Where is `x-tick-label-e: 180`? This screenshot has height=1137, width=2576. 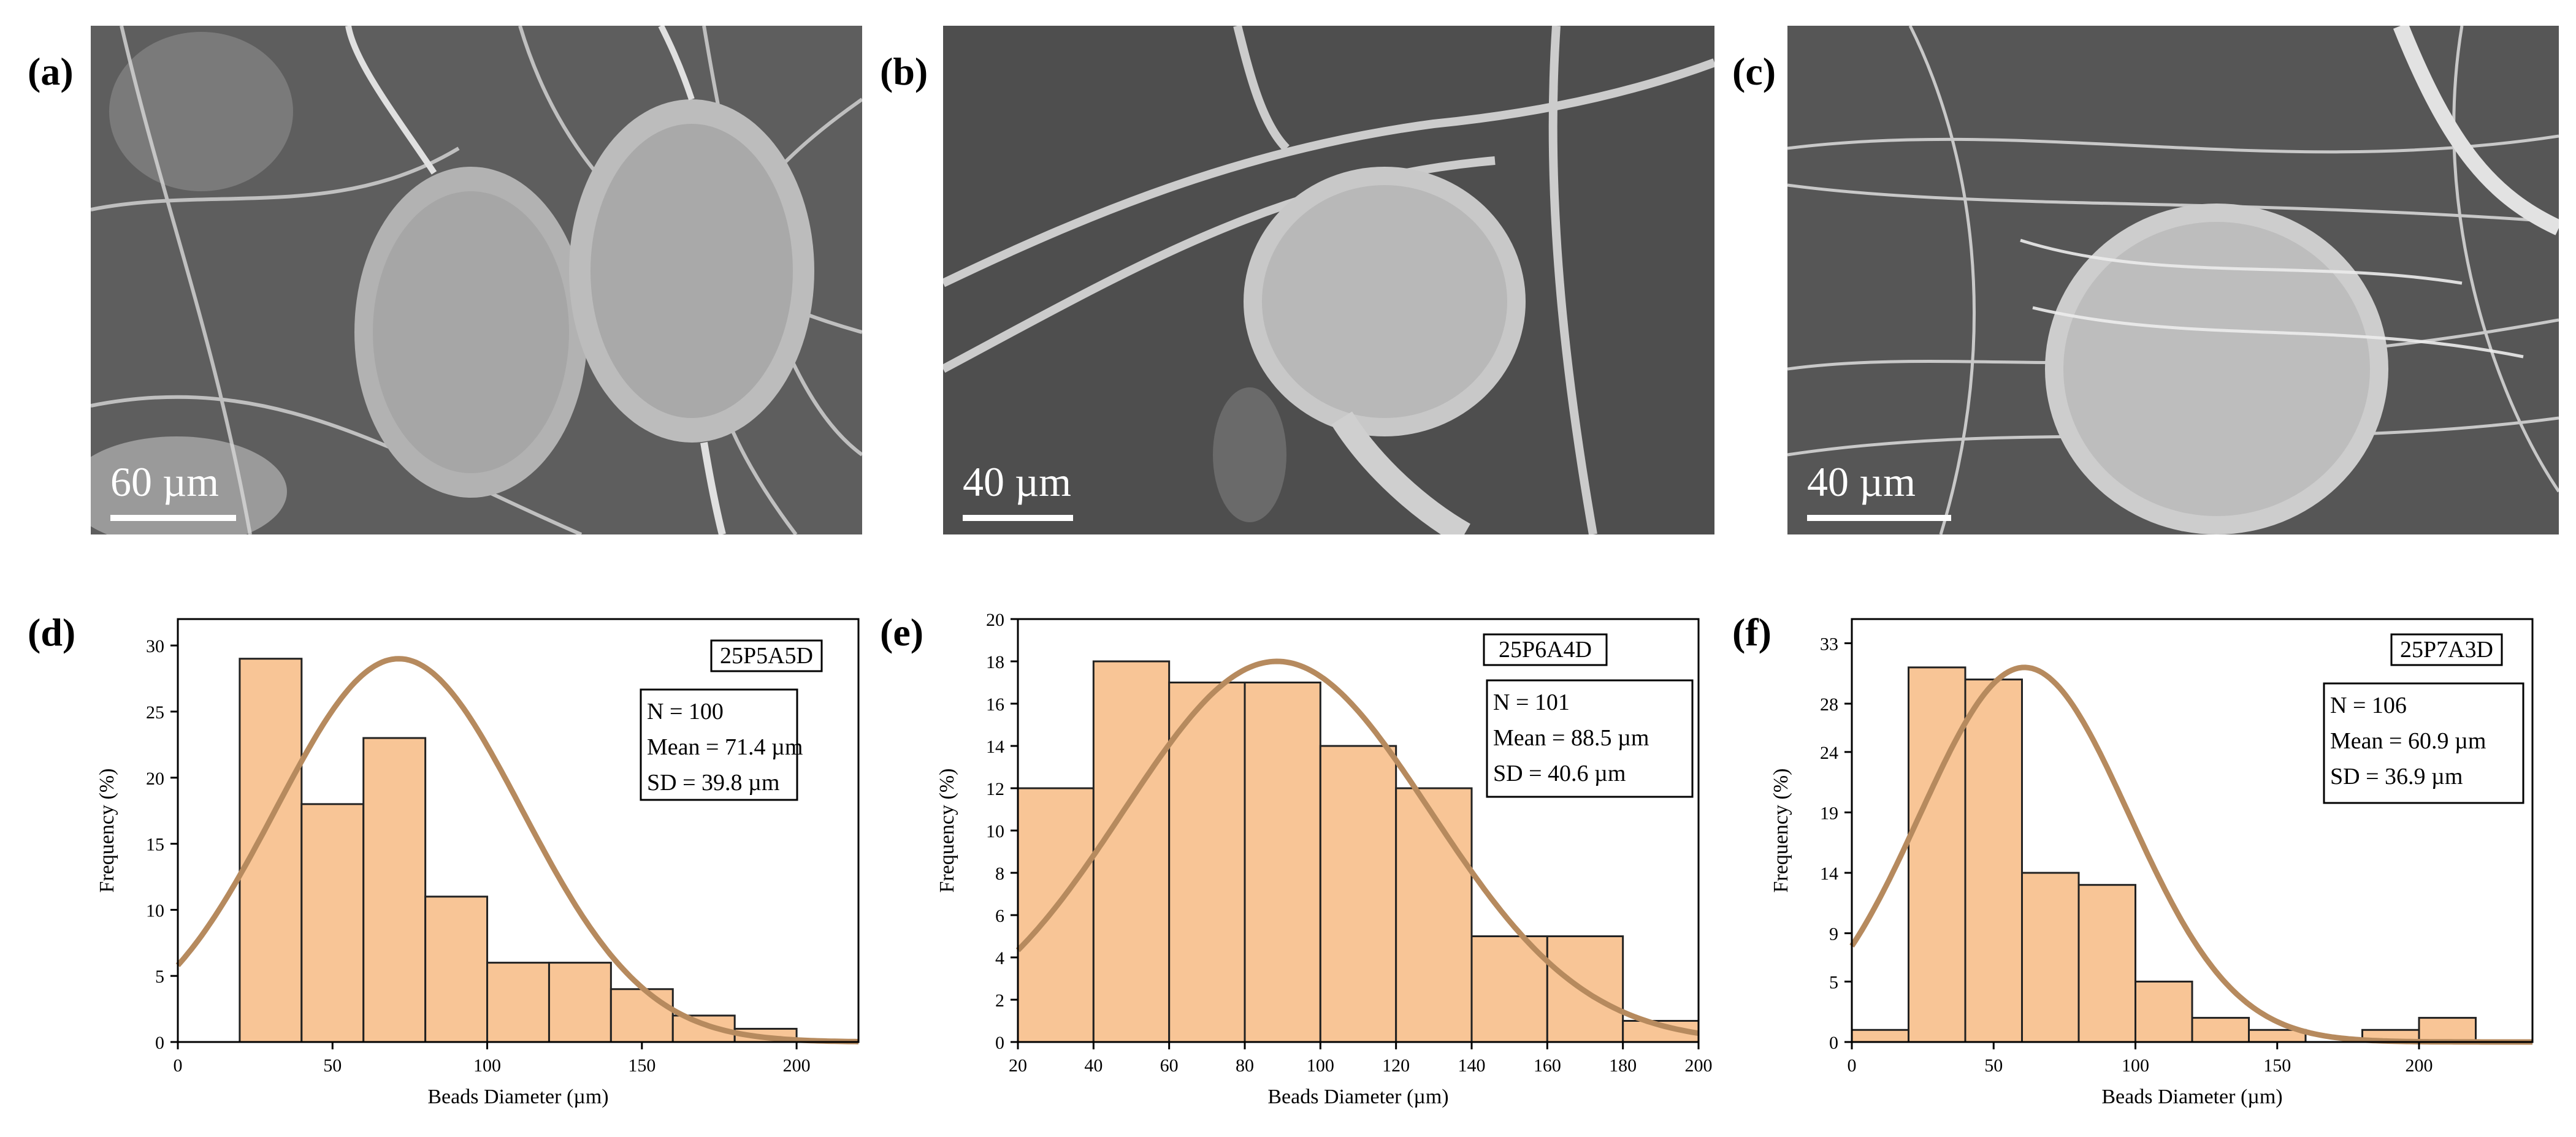 x-tick-label-e: 180 is located at coordinates (1623, 1065).